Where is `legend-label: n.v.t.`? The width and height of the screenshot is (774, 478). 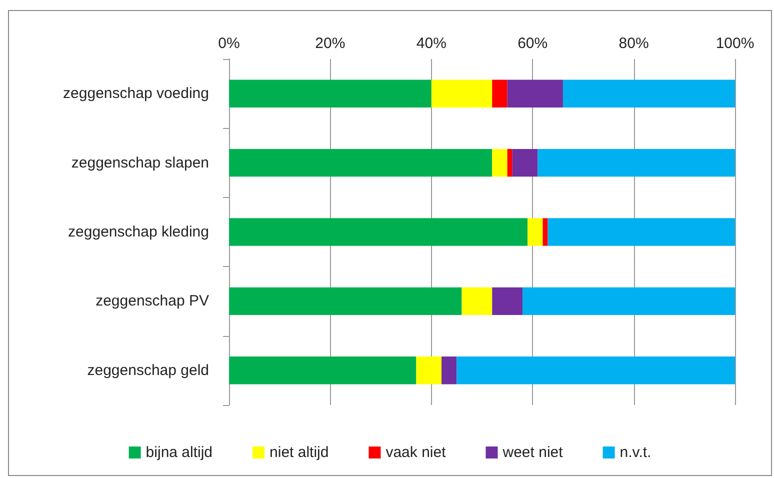 legend-label: n.v.t. is located at coordinates (636, 452).